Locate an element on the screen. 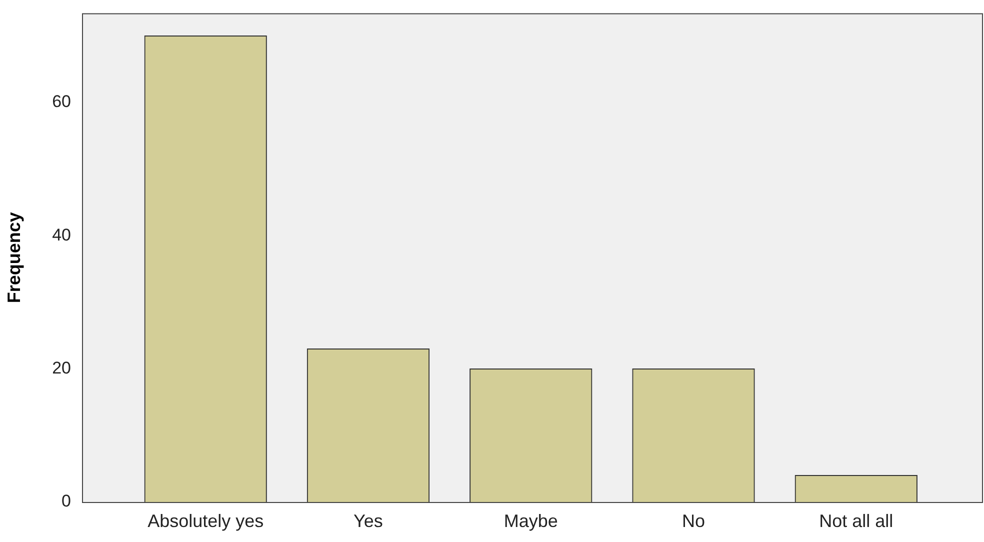  y-axis-title: Frequency is located at coordinates (14, 258).